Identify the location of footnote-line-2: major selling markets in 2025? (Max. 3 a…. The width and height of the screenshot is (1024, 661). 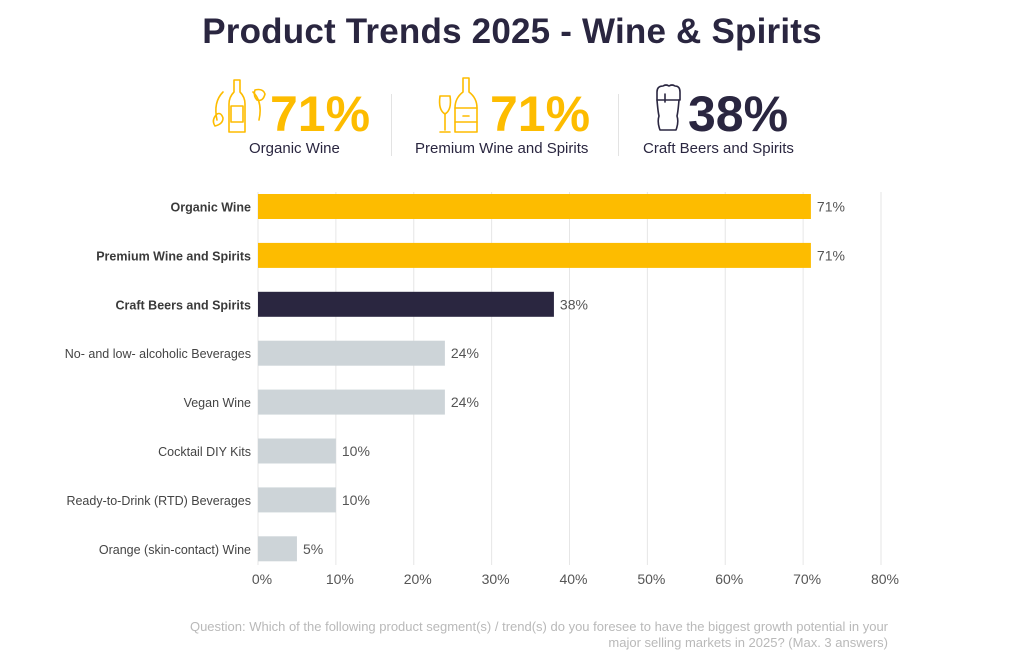
(748, 642).